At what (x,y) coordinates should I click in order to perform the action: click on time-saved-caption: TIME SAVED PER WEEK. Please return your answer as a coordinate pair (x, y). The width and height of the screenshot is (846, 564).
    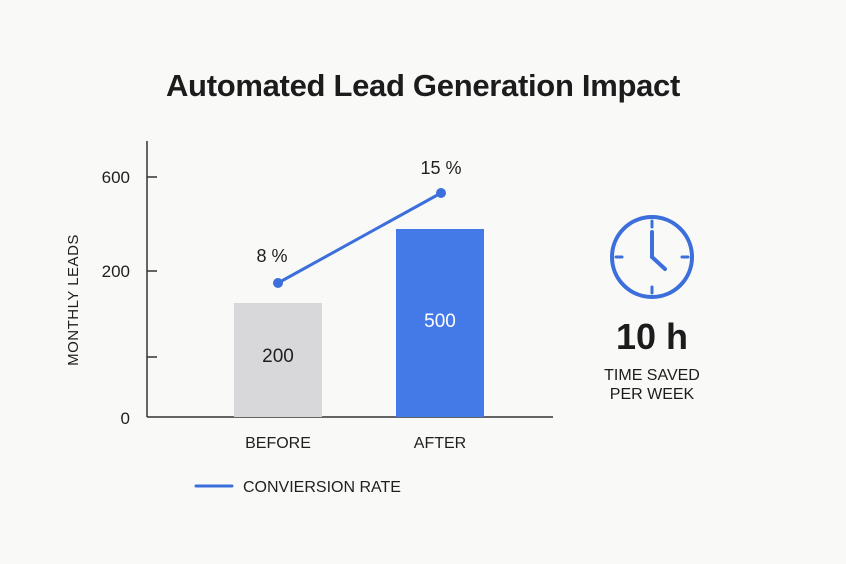
    Looking at the image, I should click on (652, 385).